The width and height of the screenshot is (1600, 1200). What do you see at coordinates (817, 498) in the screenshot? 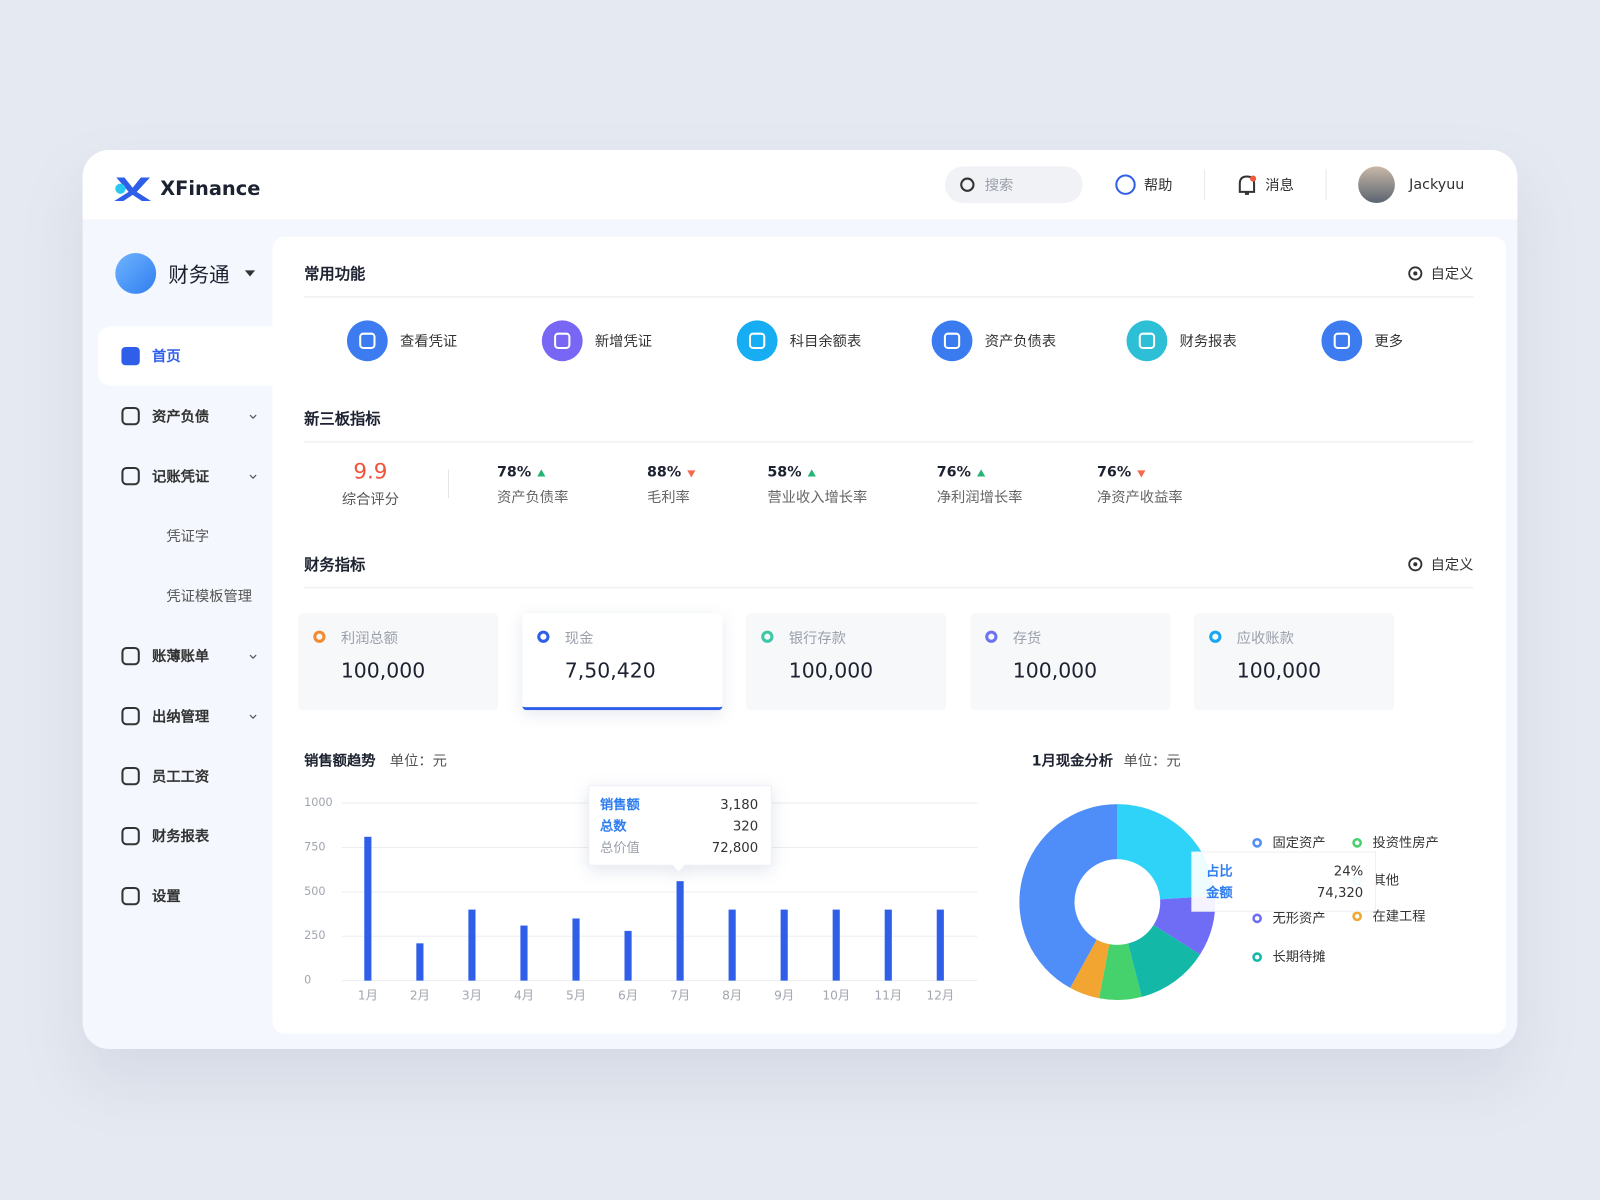
I see `indicator-label: 营业收入增长率` at bounding box center [817, 498].